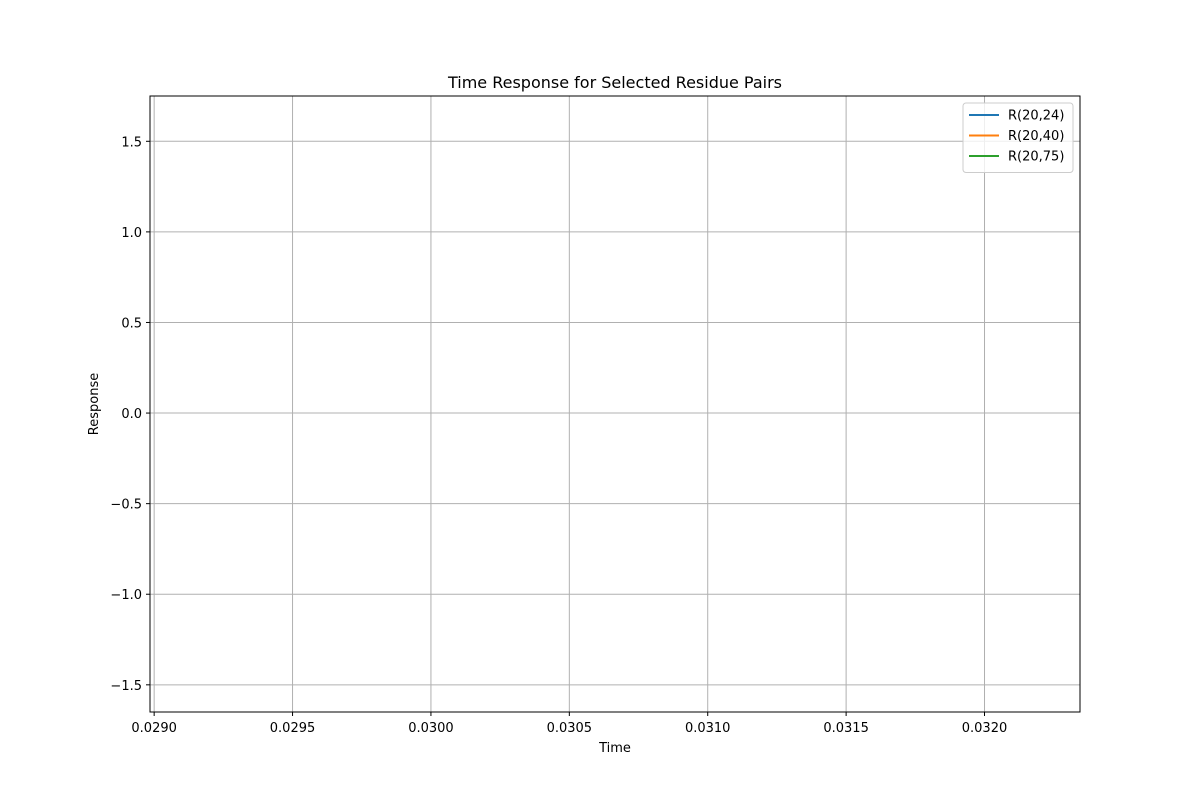 Image resolution: width=1200 pixels, height=800 pixels. What do you see at coordinates (154, 728) in the screenshot?
I see `x-tick-label: 0.0290` at bounding box center [154, 728].